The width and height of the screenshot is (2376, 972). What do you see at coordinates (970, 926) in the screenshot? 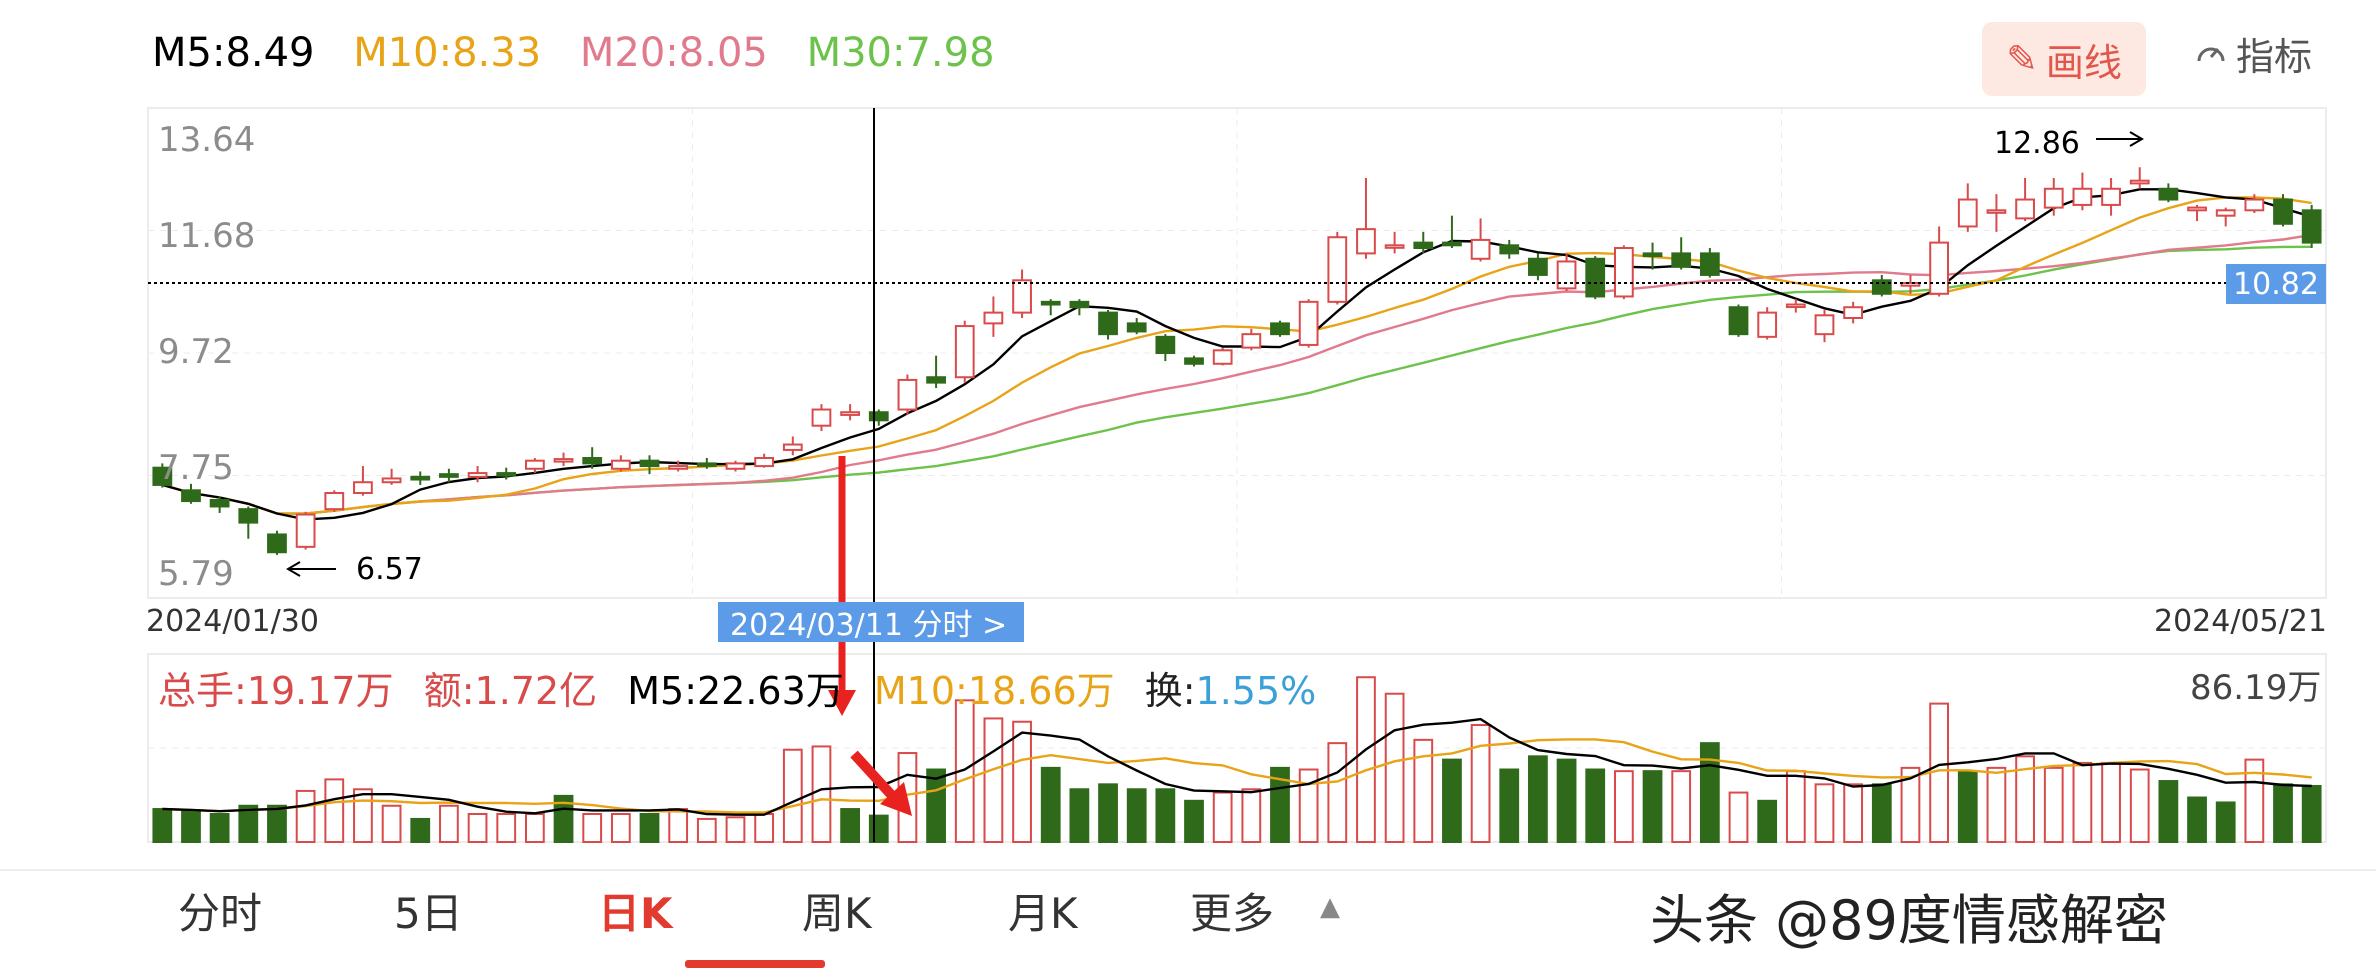
I see `period-tabs: 分时 5日 日K 周K 月K 更多 ▲` at bounding box center [970, 926].